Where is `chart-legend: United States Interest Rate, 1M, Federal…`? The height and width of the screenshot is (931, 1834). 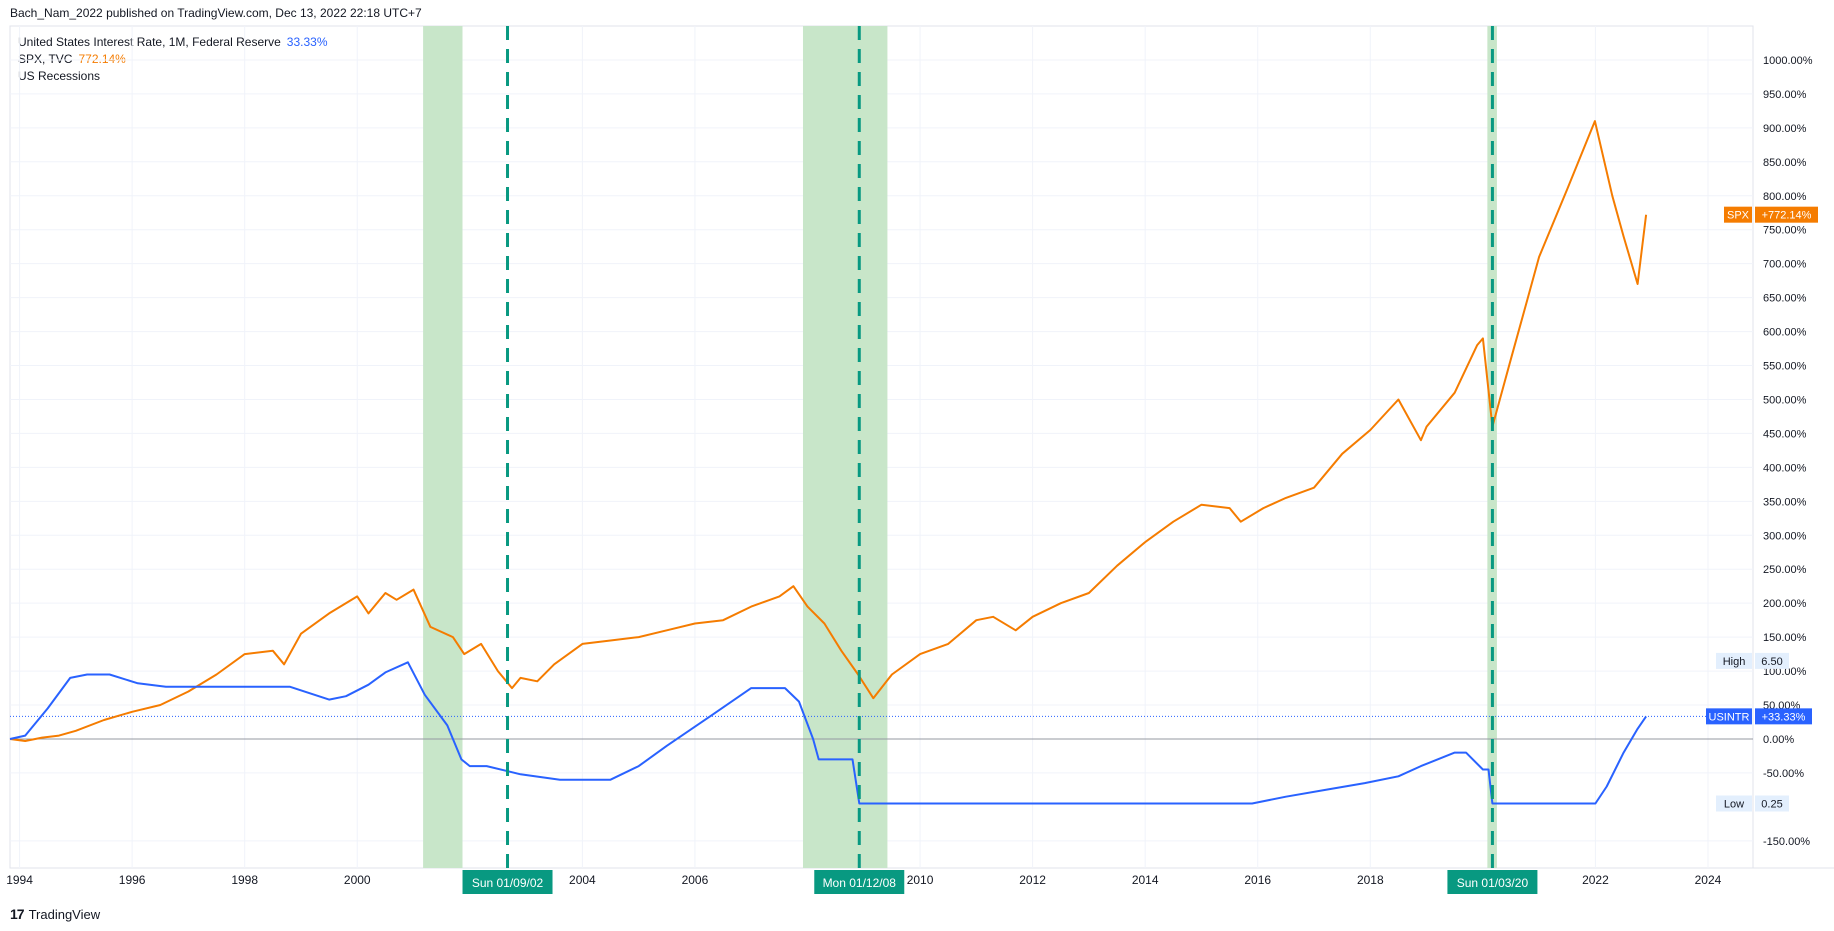 chart-legend: United States Interest Rate, 1M, Federal… is located at coordinates (173, 59).